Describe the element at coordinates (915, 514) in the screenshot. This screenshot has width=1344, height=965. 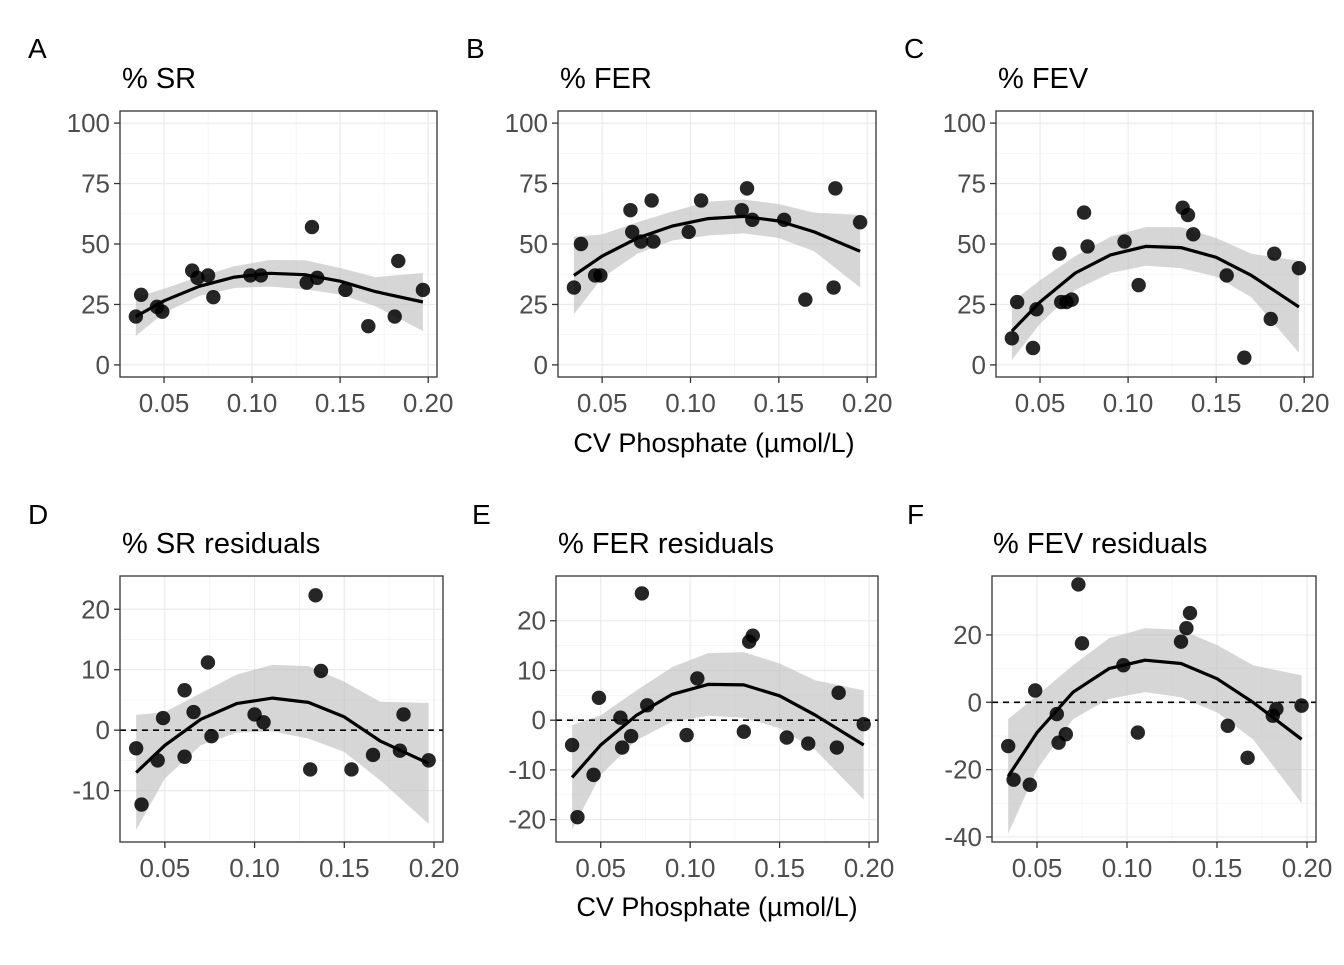
I see `panel-letter: F` at that location.